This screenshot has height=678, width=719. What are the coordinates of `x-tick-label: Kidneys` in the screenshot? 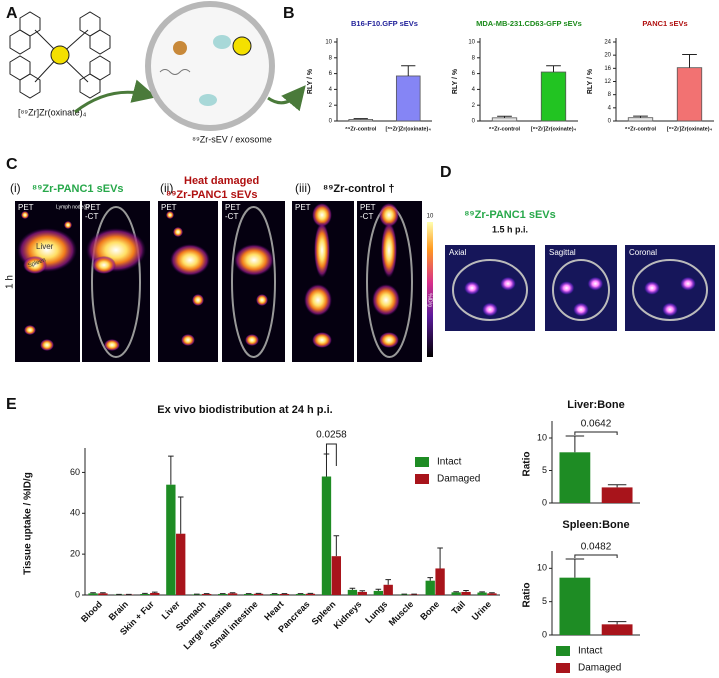 It's located at (348, 615).